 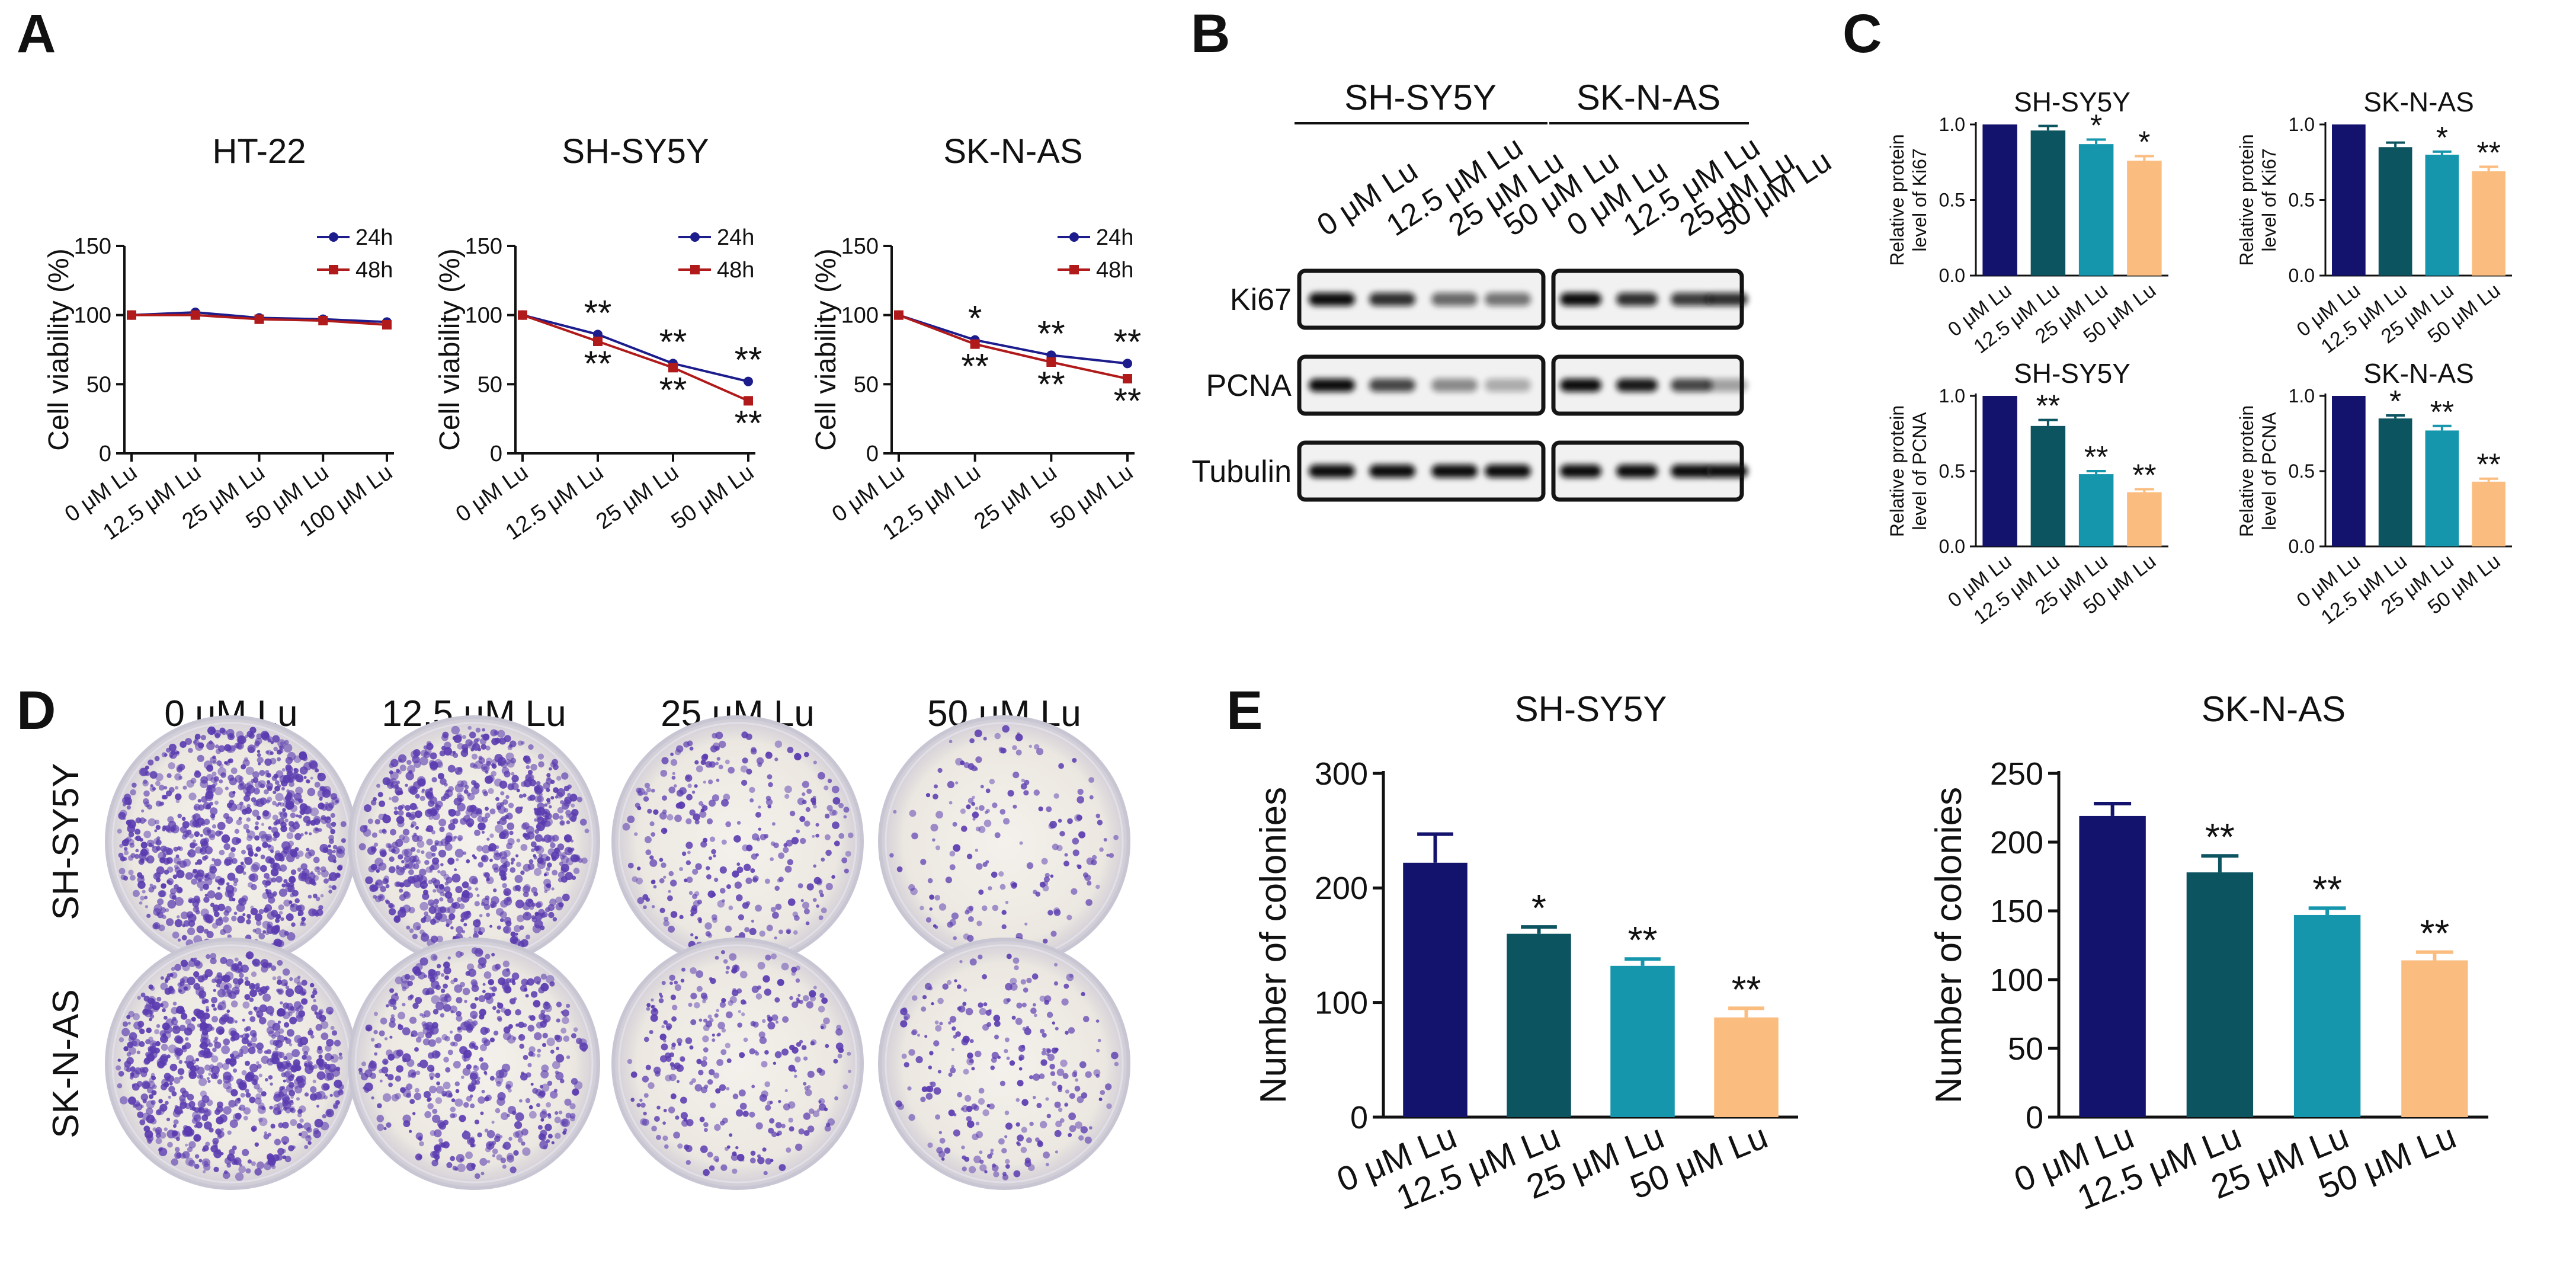 I want to click on y-tick-label: 200, so click(x=1342, y=888).